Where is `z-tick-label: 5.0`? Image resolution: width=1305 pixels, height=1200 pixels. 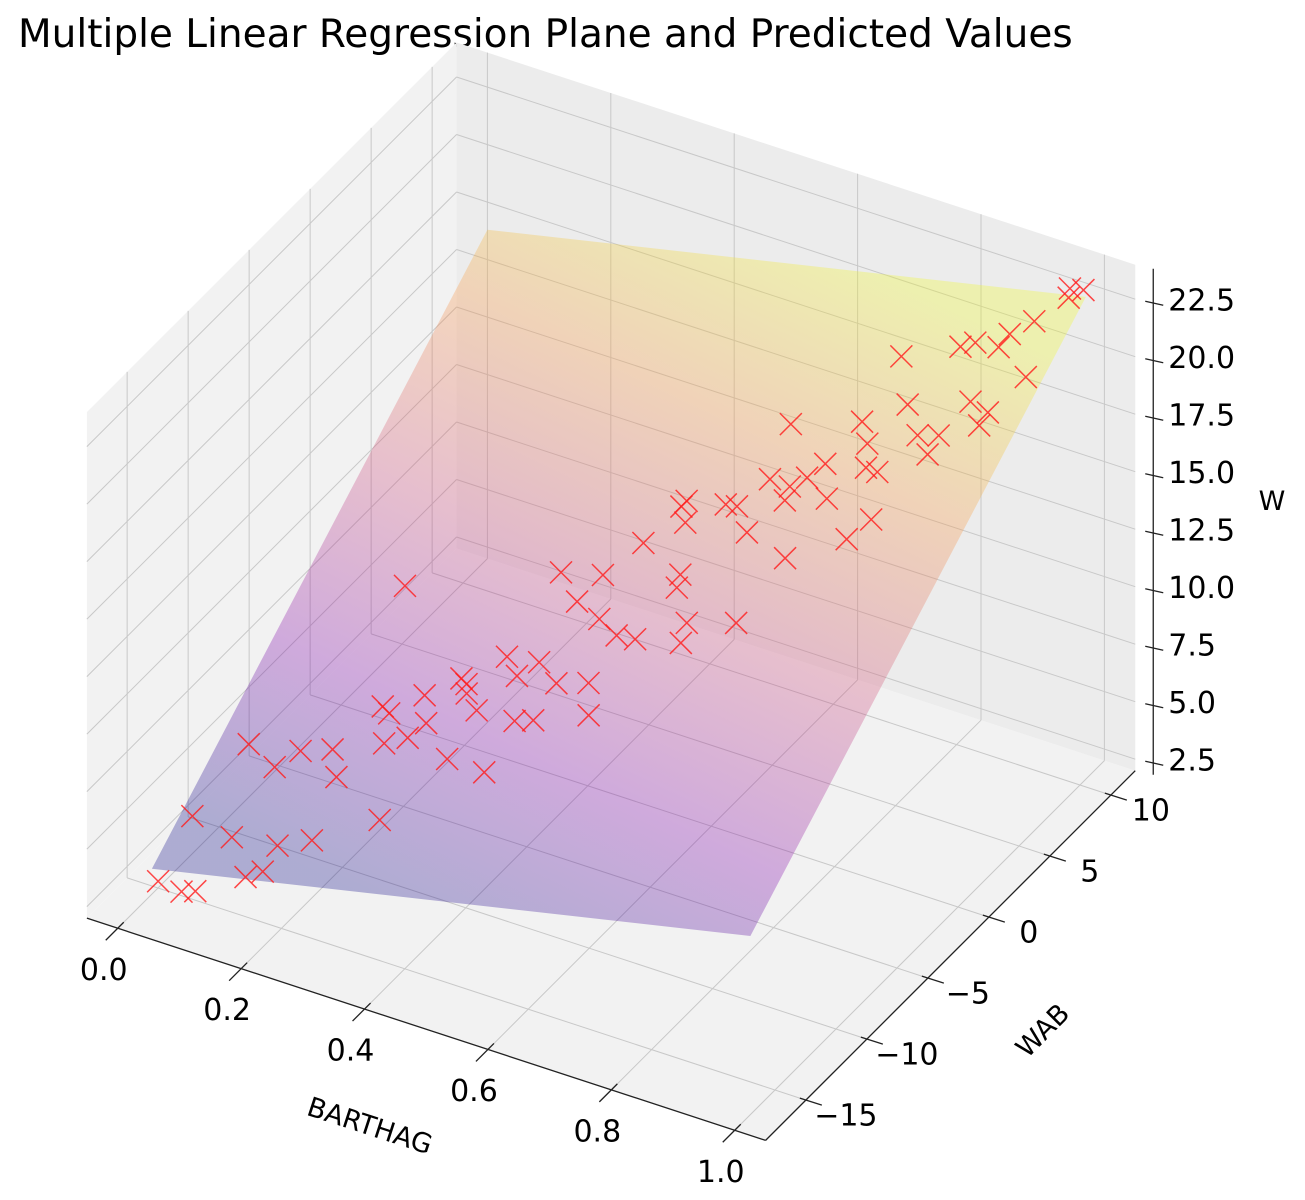
z-tick-label: 5.0 is located at coordinates (1192, 703).